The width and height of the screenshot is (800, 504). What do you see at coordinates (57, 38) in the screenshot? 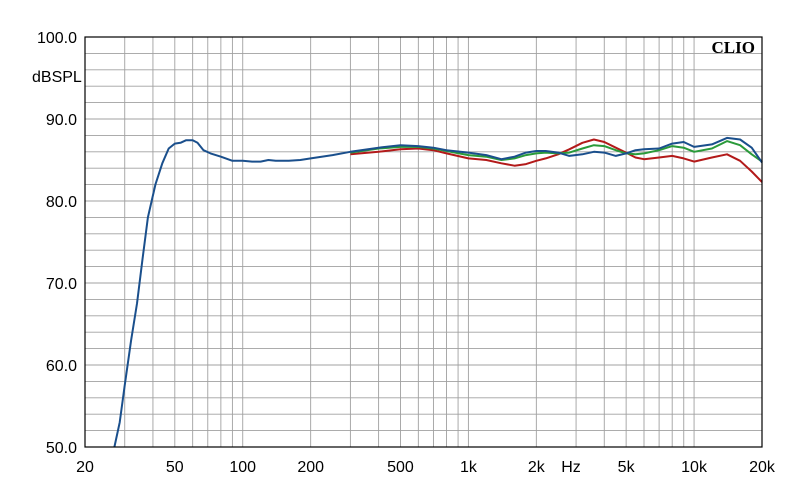
I see `y-tick-label: 100.0` at bounding box center [57, 38].